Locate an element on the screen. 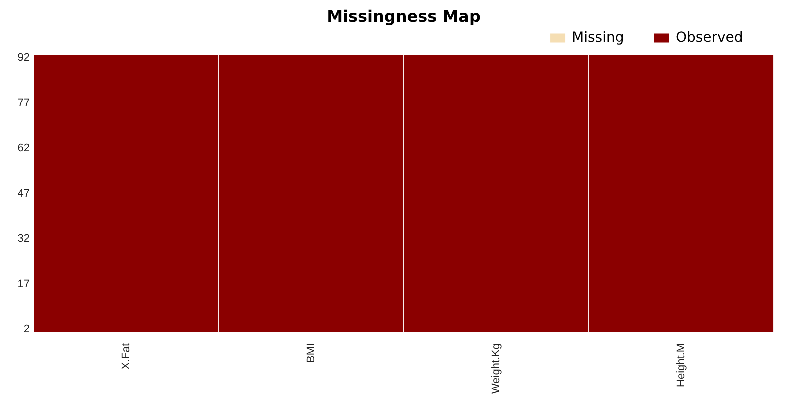 The width and height of the screenshot is (792, 405). text: 77 is located at coordinates (24, 103).